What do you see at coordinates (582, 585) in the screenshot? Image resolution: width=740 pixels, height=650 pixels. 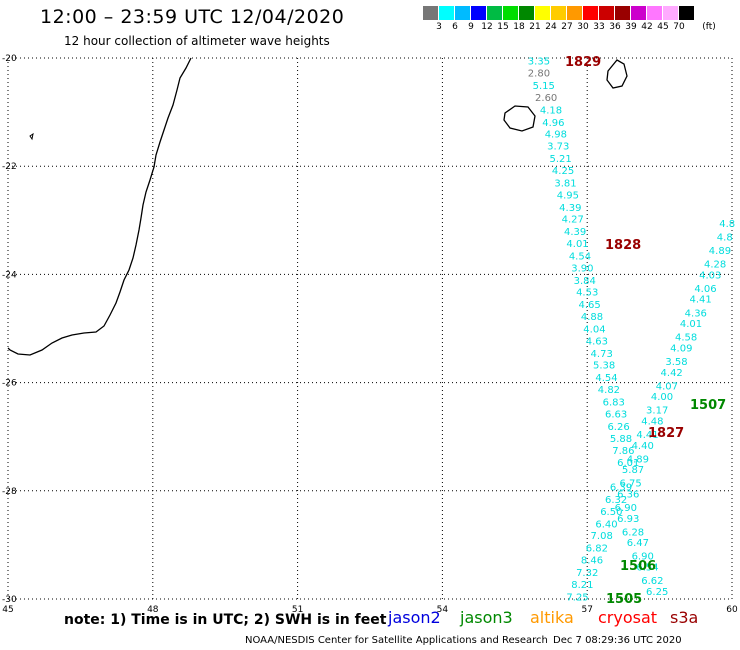 I see `swh-value-label: 8.21` at bounding box center [582, 585].